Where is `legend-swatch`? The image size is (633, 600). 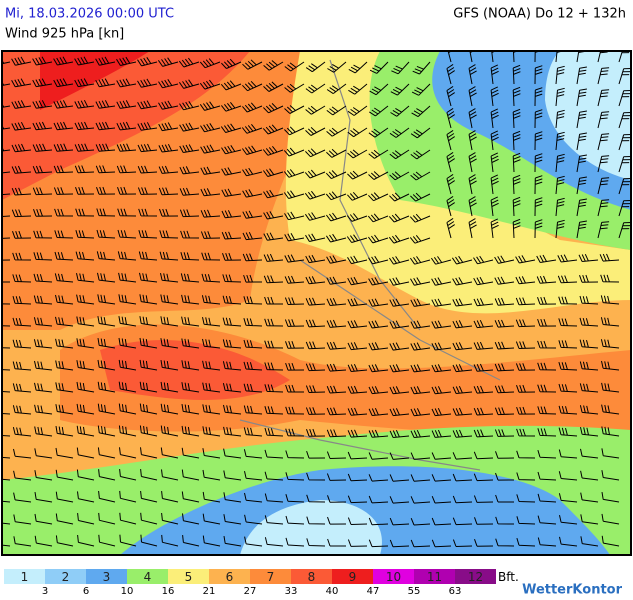
legend-swatch is located at coordinates (24, 576).